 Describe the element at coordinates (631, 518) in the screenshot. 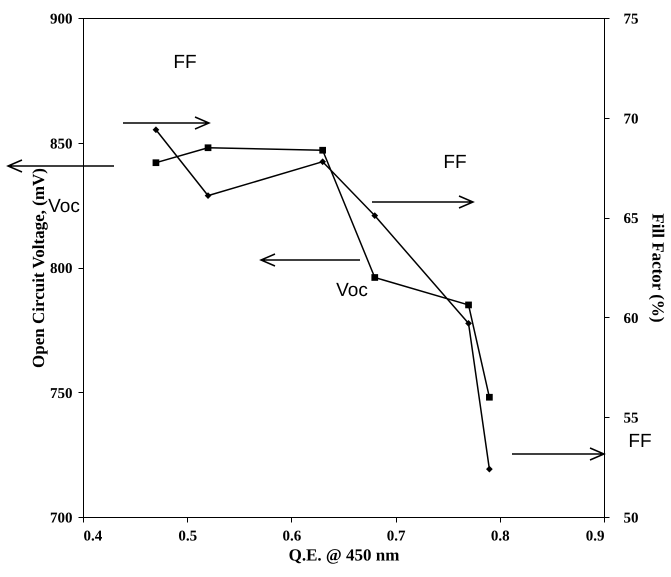

I see `y2-tick-label: 50` at that location.